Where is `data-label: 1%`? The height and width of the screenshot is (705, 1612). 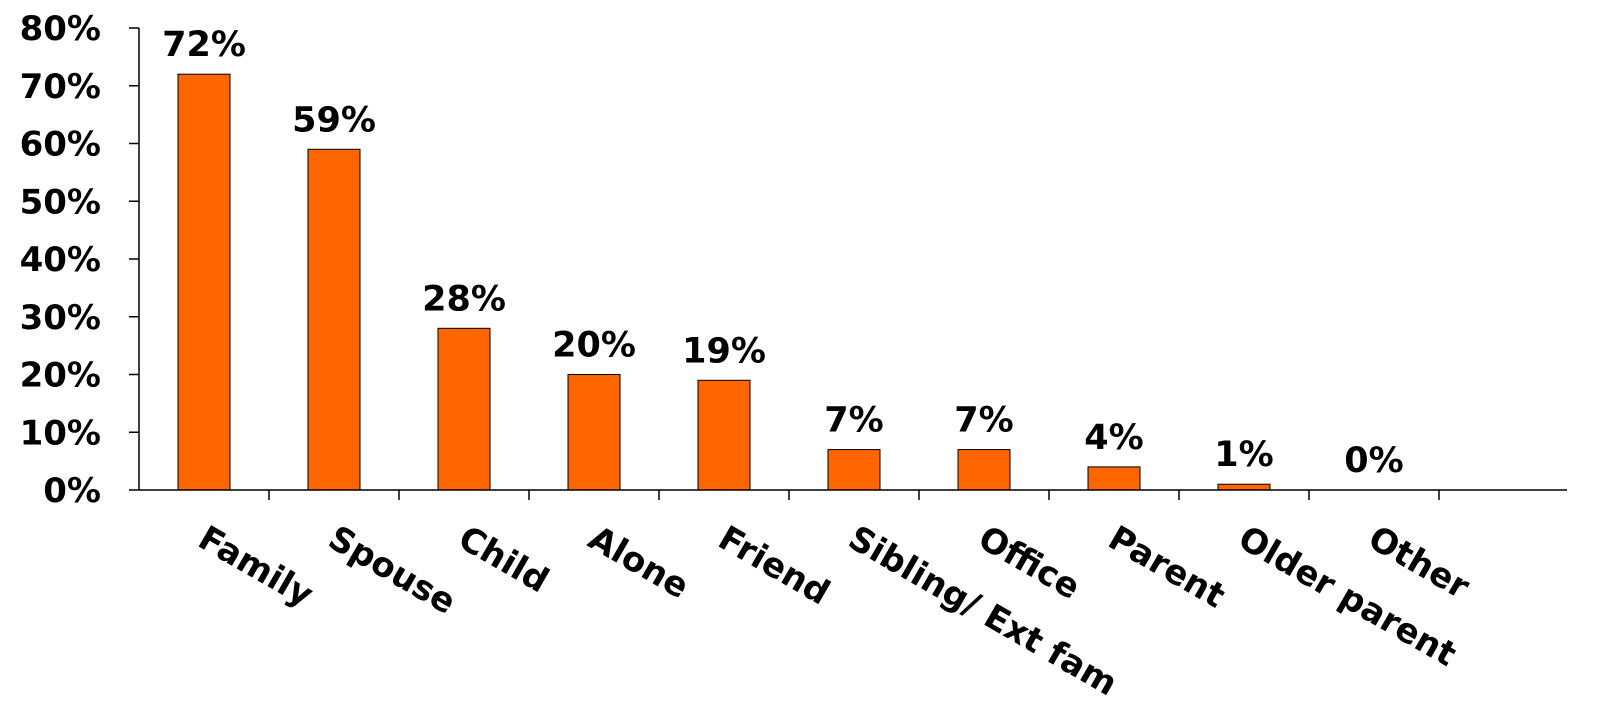
data-label: 1% is located at coordinates (1243, 455).